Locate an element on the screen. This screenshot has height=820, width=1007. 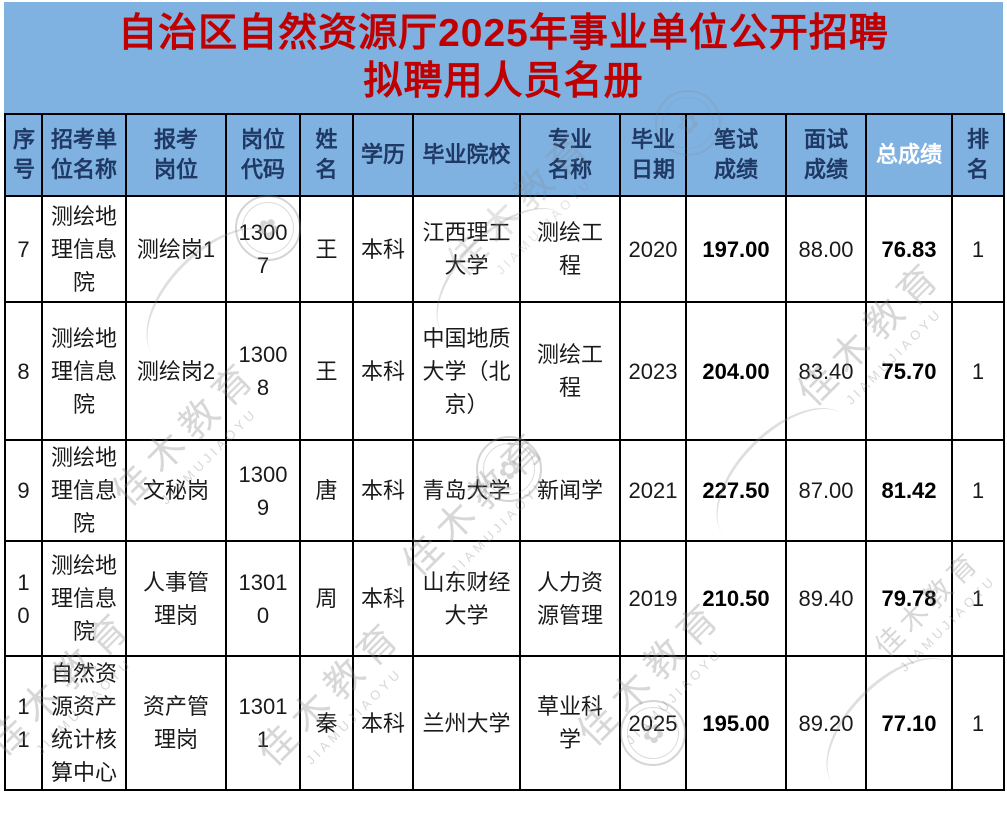
cell-graddate: 2019 is located at coordinates (653, 598).